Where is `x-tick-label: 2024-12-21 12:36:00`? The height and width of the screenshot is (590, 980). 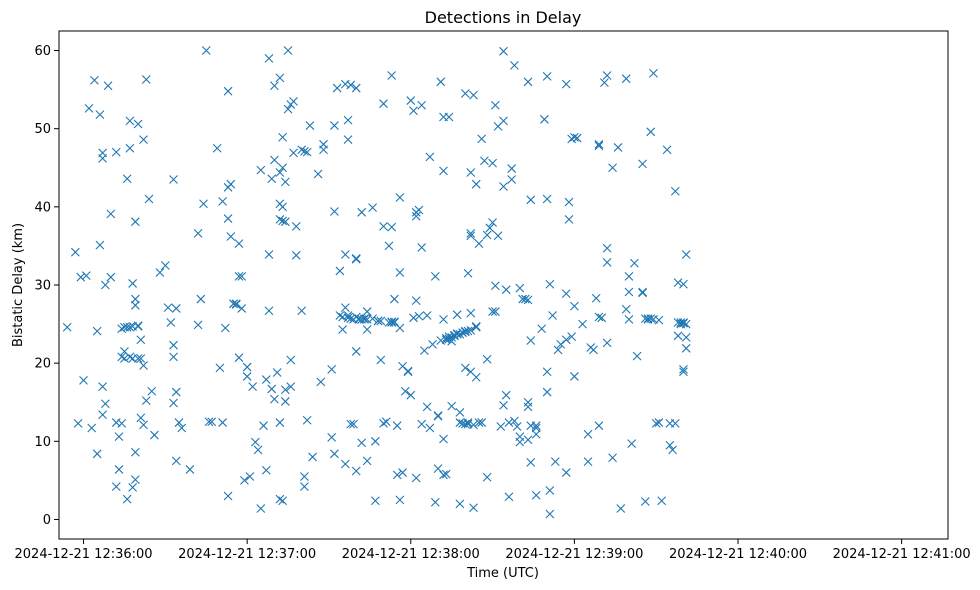
x-tick-label: 2024-12-21 12:36:00 is located at coordinates (84, 554).